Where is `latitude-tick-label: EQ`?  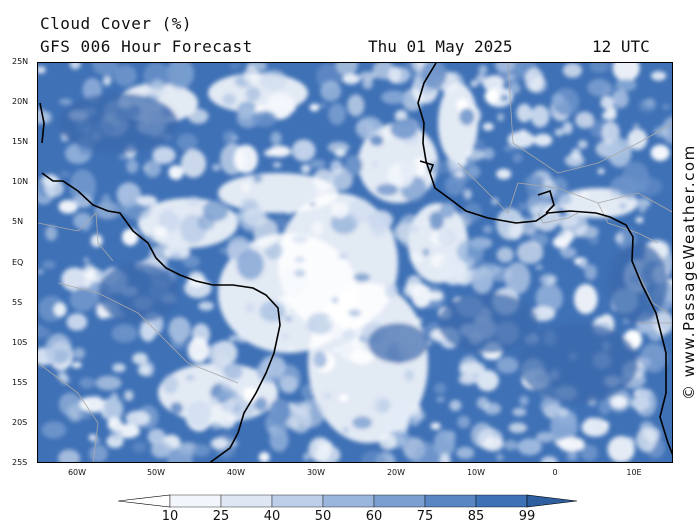 latitude-tick-label: EQ is located at coordinates (18, 262).